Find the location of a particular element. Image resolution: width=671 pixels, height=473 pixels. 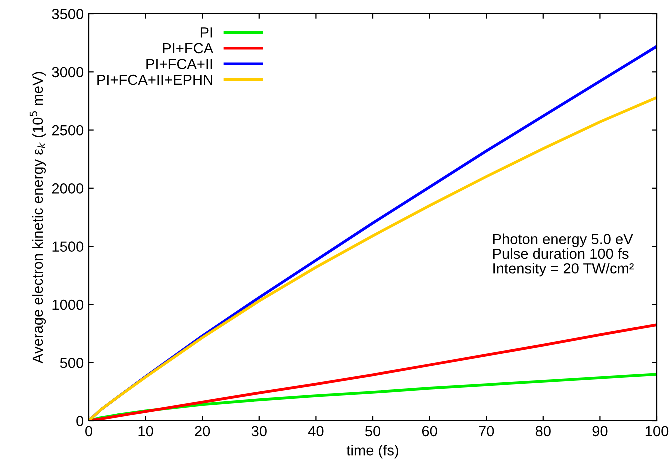

y-axis-title: Average electron kinetic energy ε$_{k}$ (10$^{5}$ meV) is located at coordinates (38, 218).